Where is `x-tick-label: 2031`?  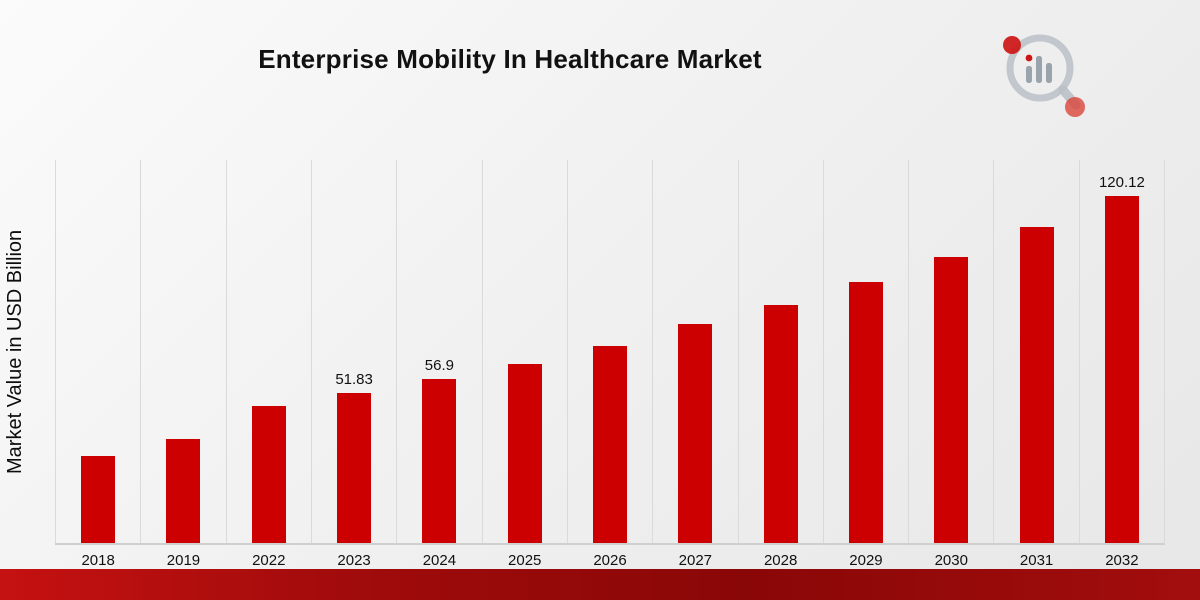 x-tick-label: 2031 is located at coordinates (1036, 560).